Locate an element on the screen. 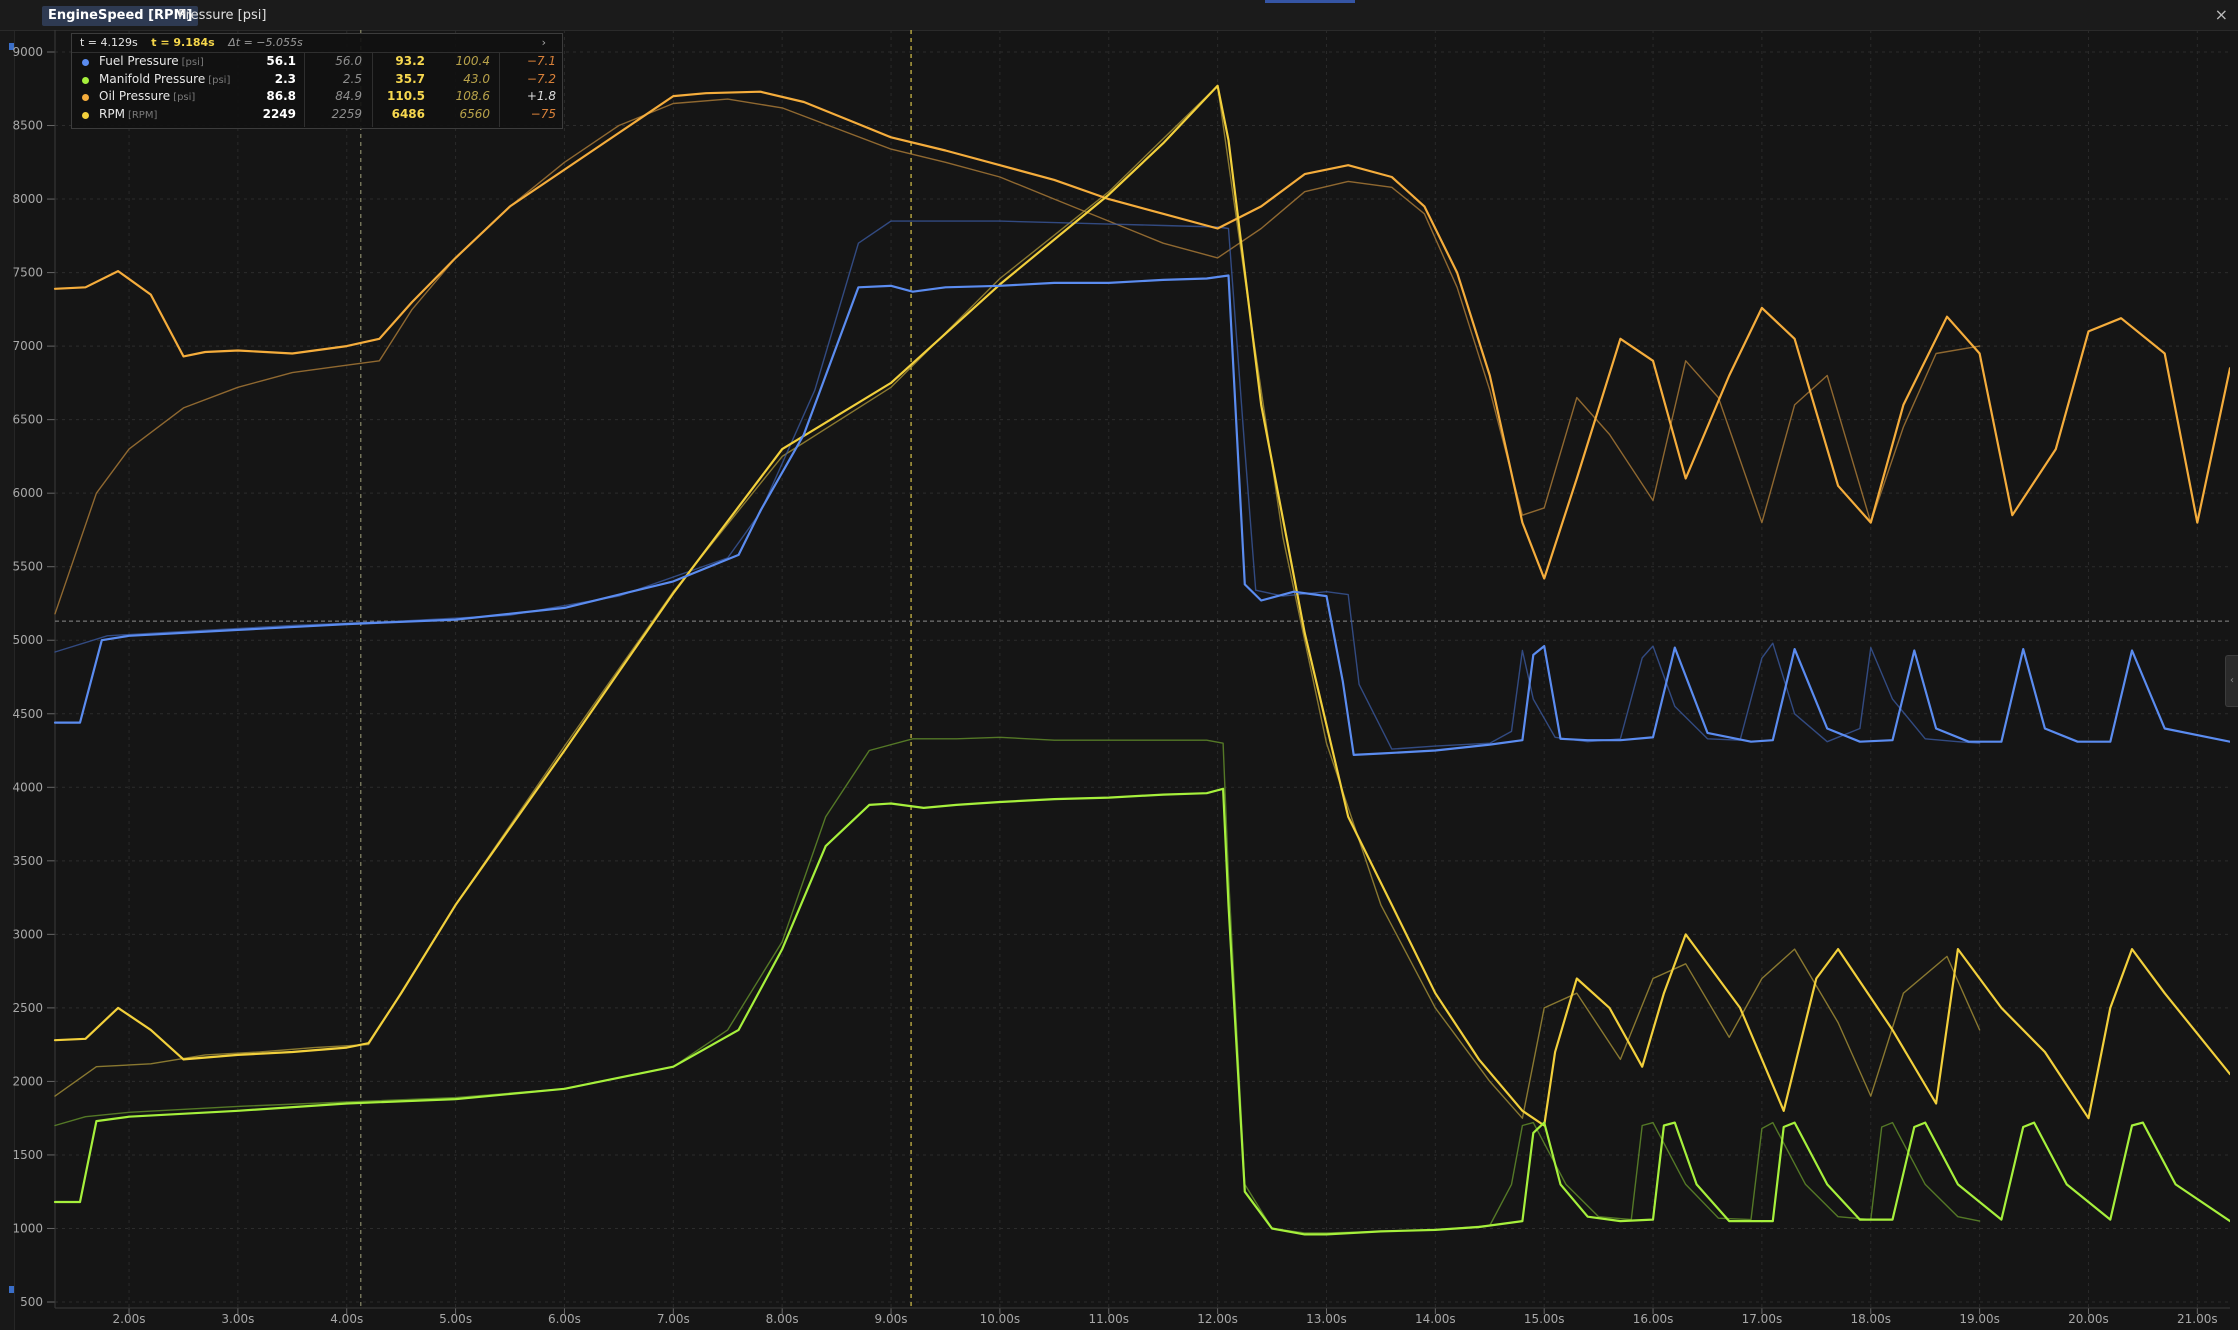 The width and height of the screenshot is (2238, 1330). y-tick-label: 3500 is located at coordinates (27, 861).